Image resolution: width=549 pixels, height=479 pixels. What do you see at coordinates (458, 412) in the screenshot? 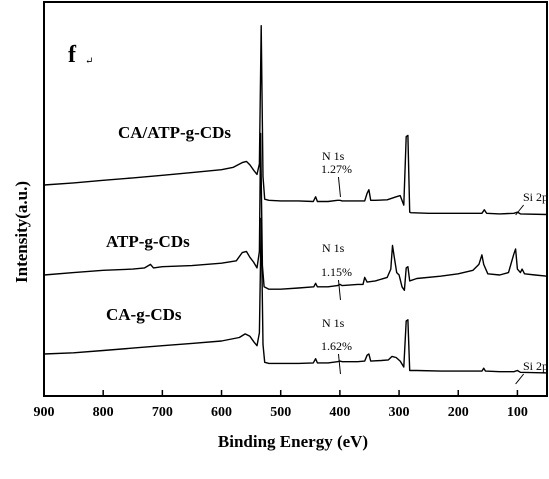
I see `x-tick-label: 200` at bounding box center [458, 412].